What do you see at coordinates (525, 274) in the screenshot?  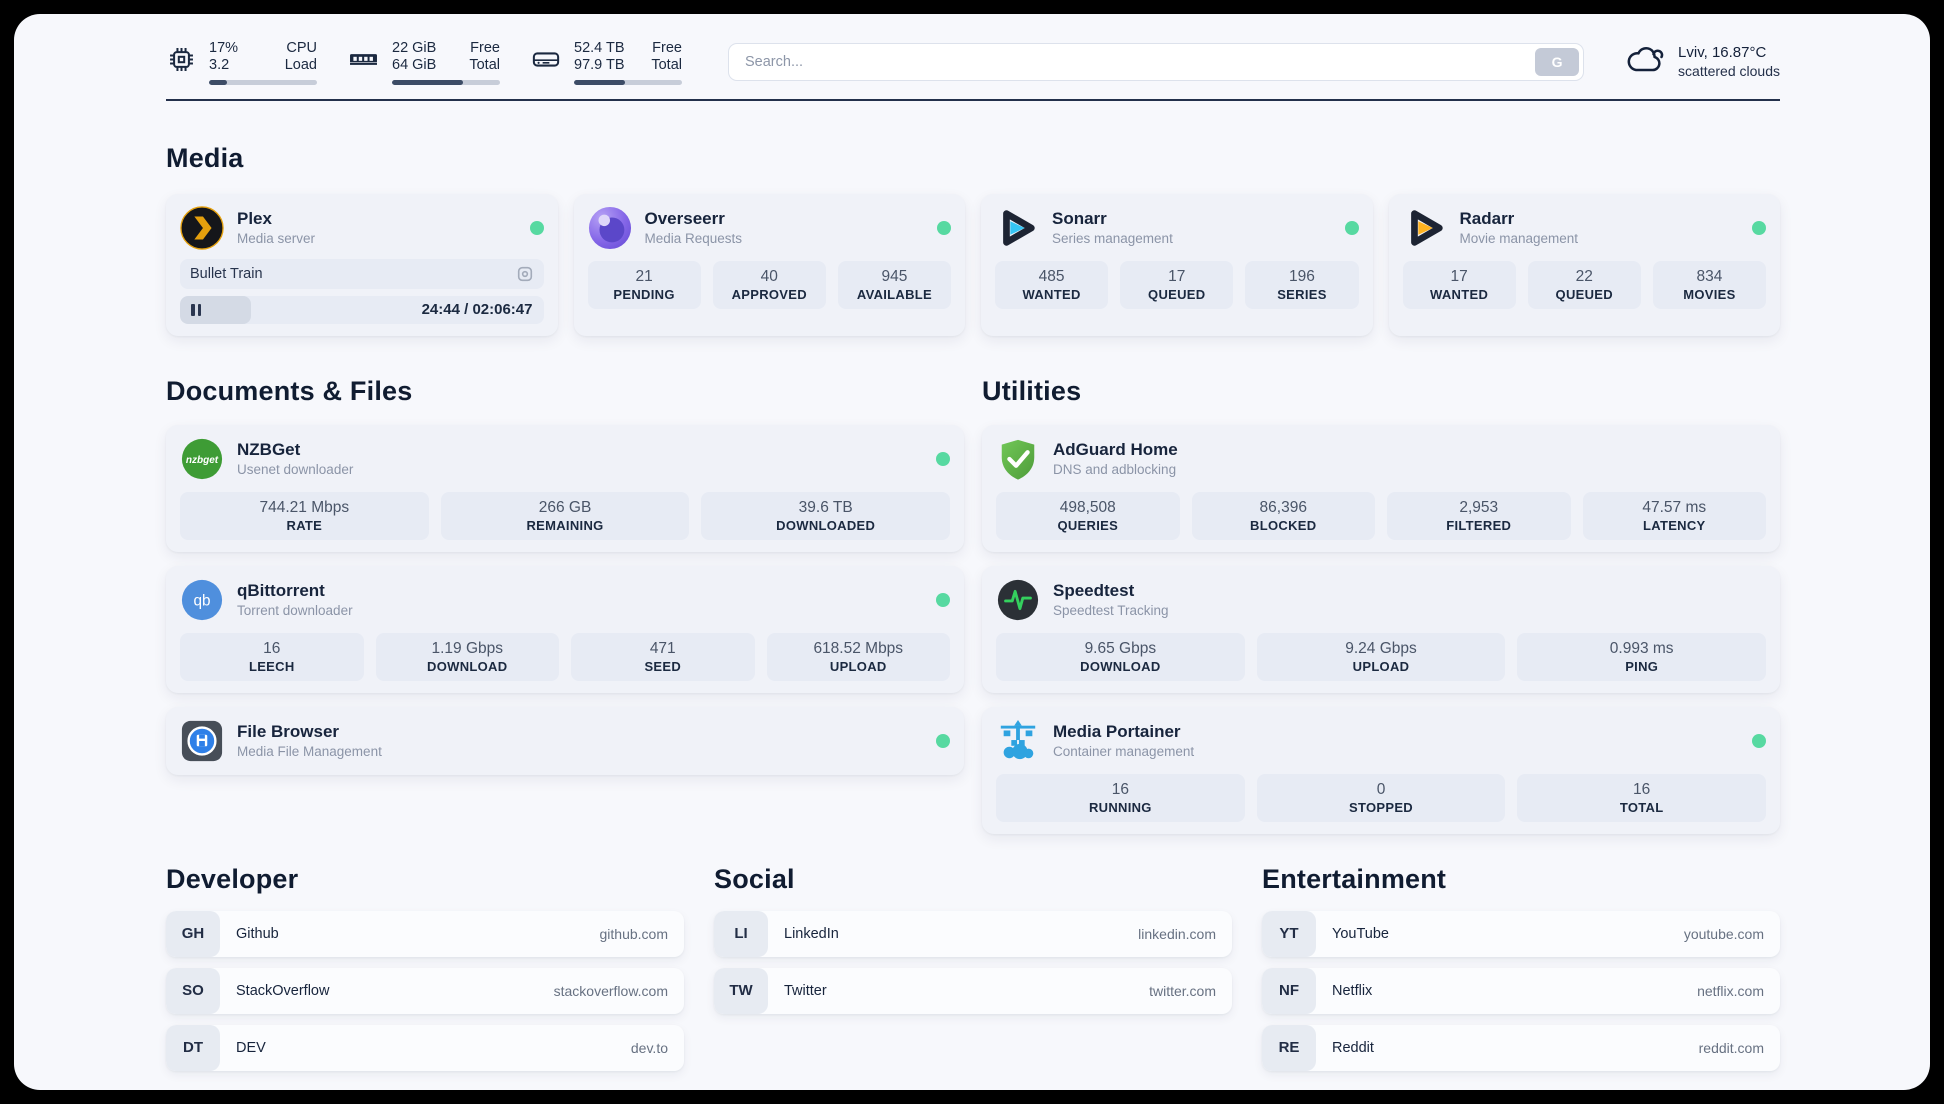 I see `cast-icon` at bounding box center [525, 274].